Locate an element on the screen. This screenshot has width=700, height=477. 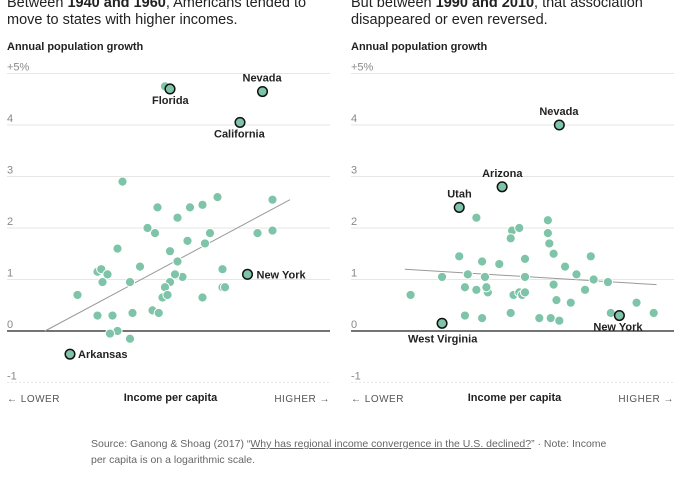
point-label: Arkansas is located at coordinates (103, 355).